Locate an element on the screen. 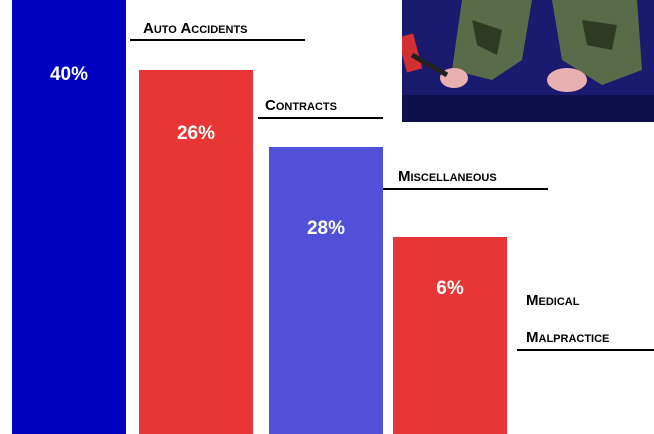 This screenshot has width=654, height=434. percent-label: 6% is located at coordinates (450, 288).